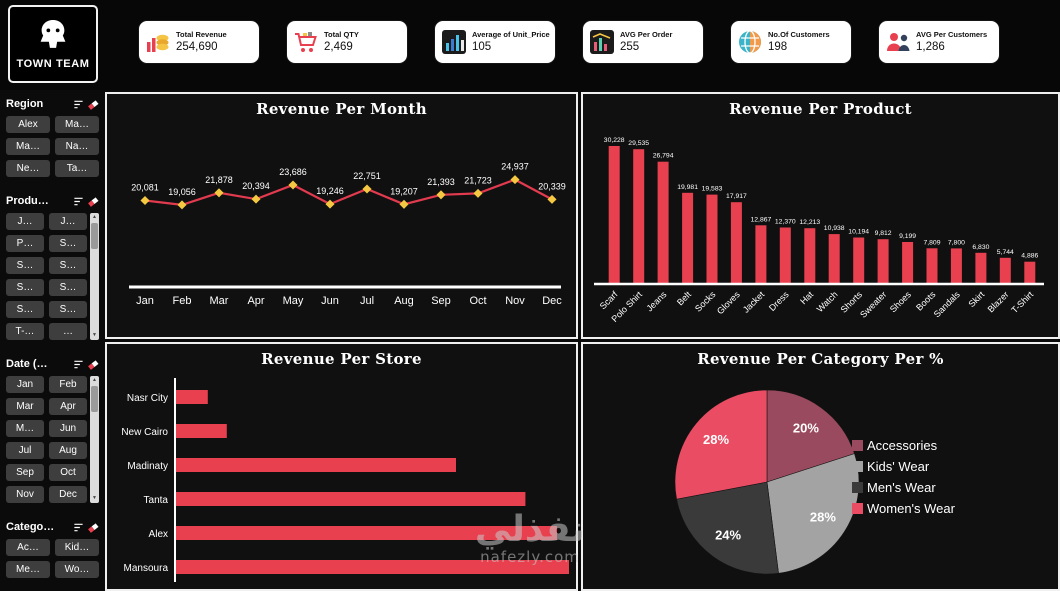 This screenshot has height=591, width=1060. What do you see at coordinates (901, 487) in the screenshot?
I see `legend-label: Men's Wear` at bounding box center [901, 487].